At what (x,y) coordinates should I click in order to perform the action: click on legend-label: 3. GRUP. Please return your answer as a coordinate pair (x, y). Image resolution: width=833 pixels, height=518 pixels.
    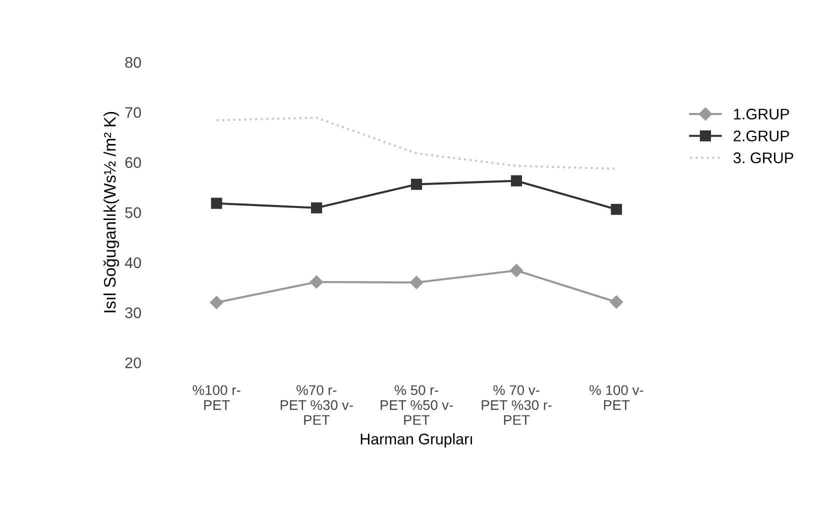
    Looking at the image, I should click on (764, 158).